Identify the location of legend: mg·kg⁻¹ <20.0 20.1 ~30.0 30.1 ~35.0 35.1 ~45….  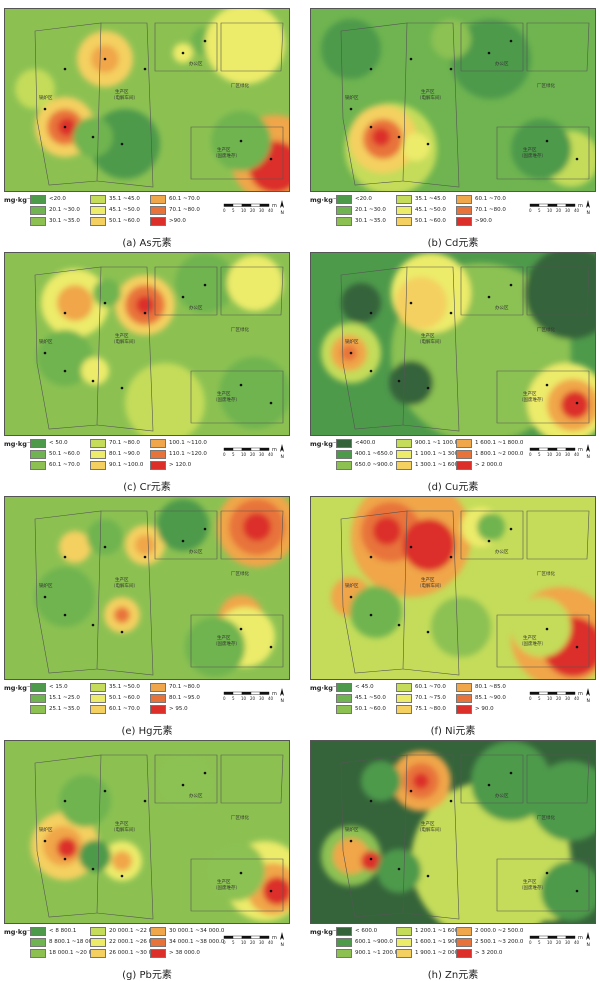
(453, 214).